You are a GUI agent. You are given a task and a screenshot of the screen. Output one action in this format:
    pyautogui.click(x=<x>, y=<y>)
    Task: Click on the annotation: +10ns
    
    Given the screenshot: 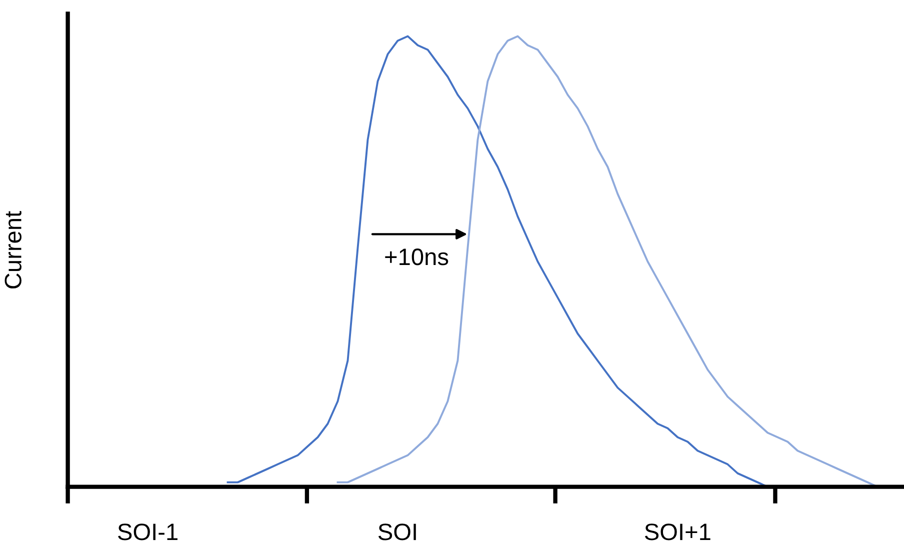 What is the action you would take?
    pyautogui.click(x=416, y=257)
    